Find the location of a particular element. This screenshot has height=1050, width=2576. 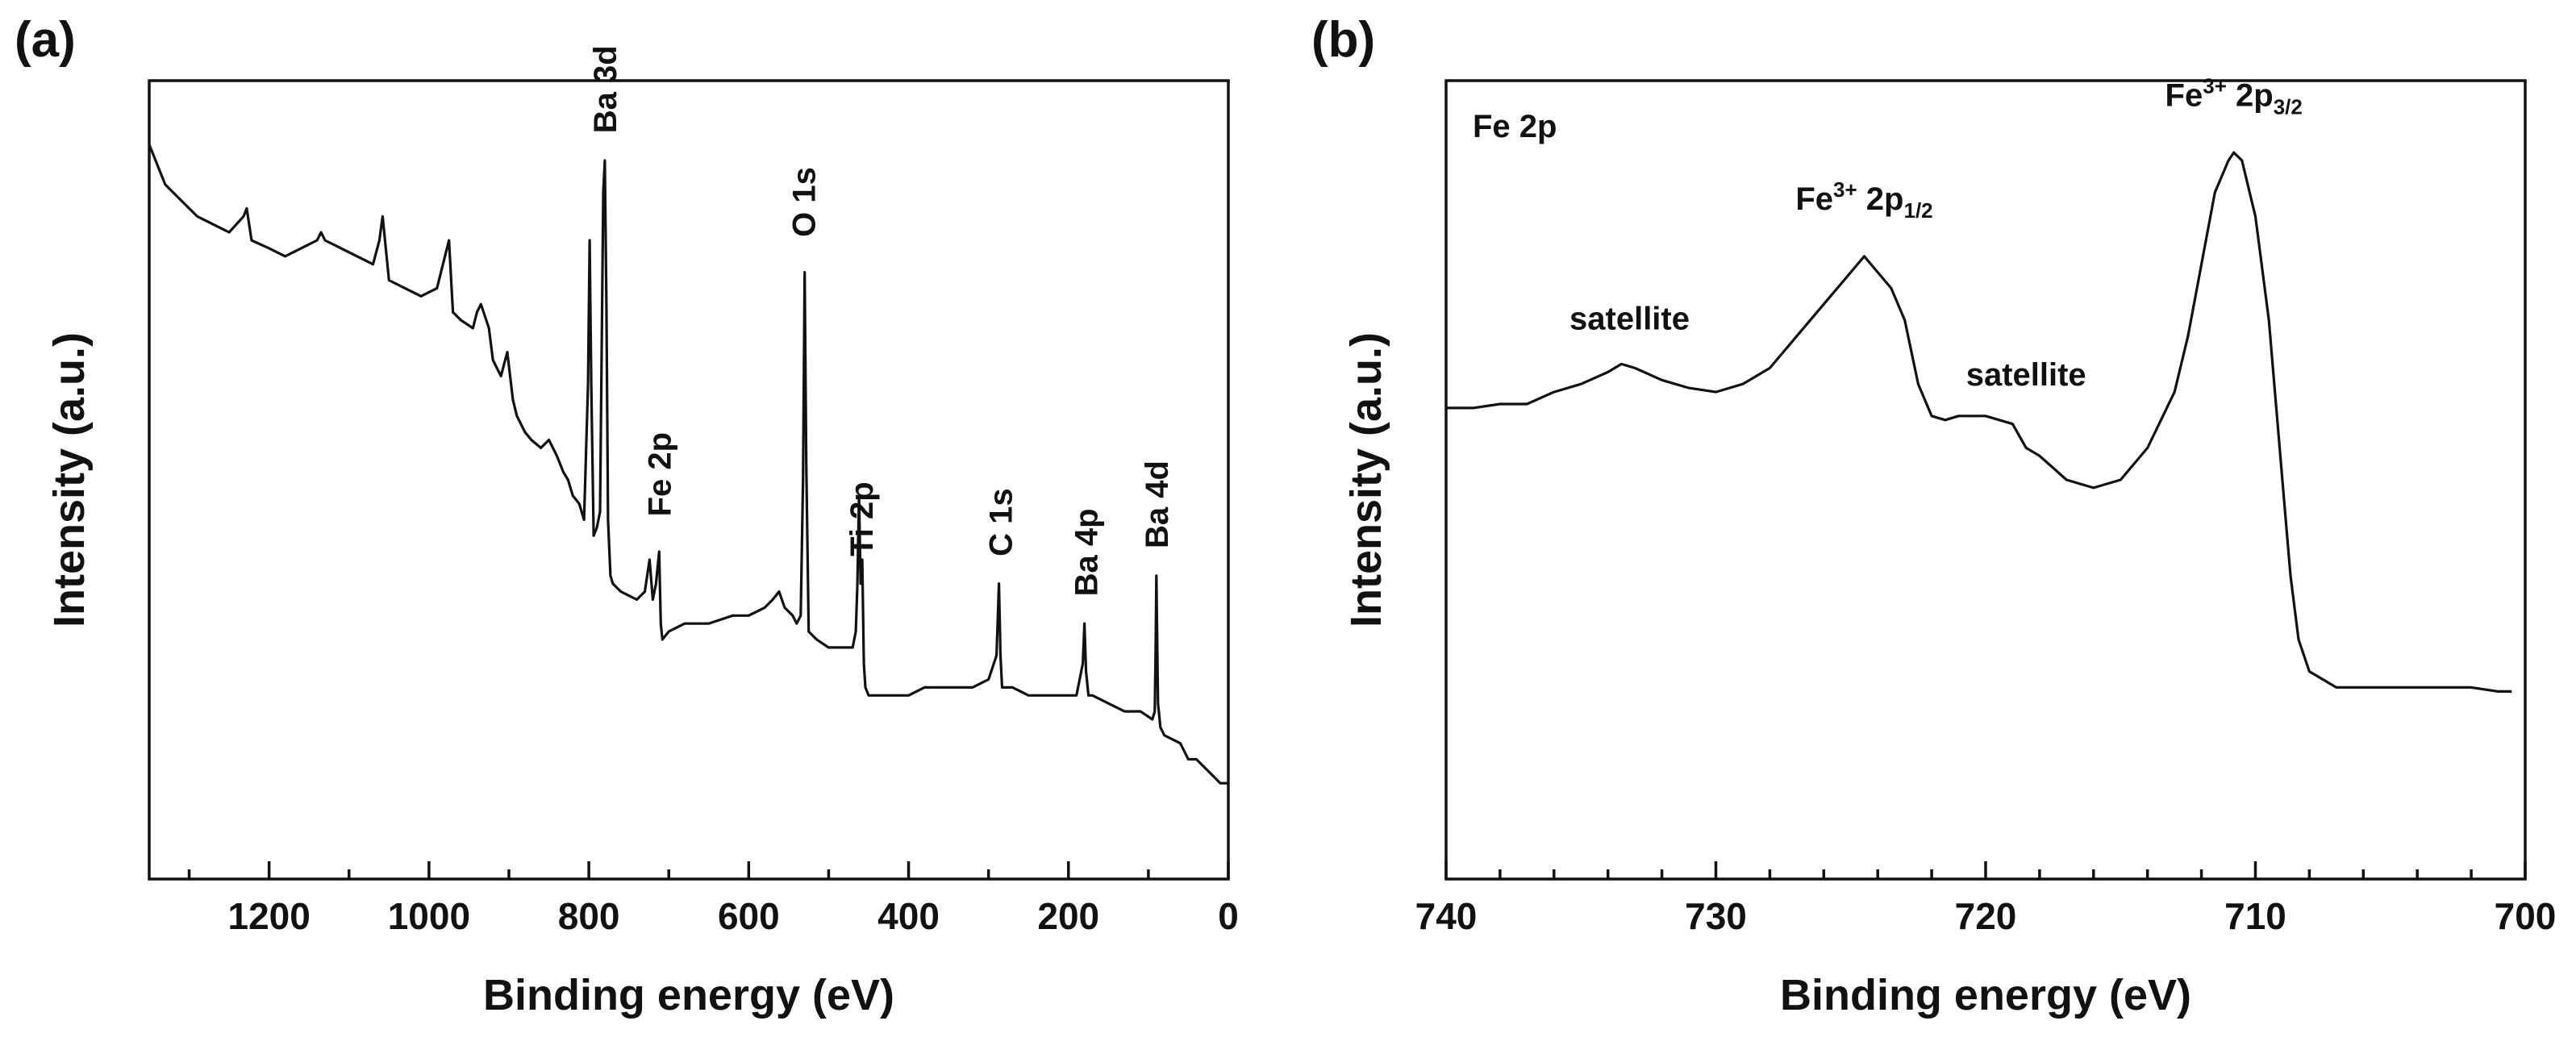

b-tick-label-0: 740 is located at coordinates (1446, 916).